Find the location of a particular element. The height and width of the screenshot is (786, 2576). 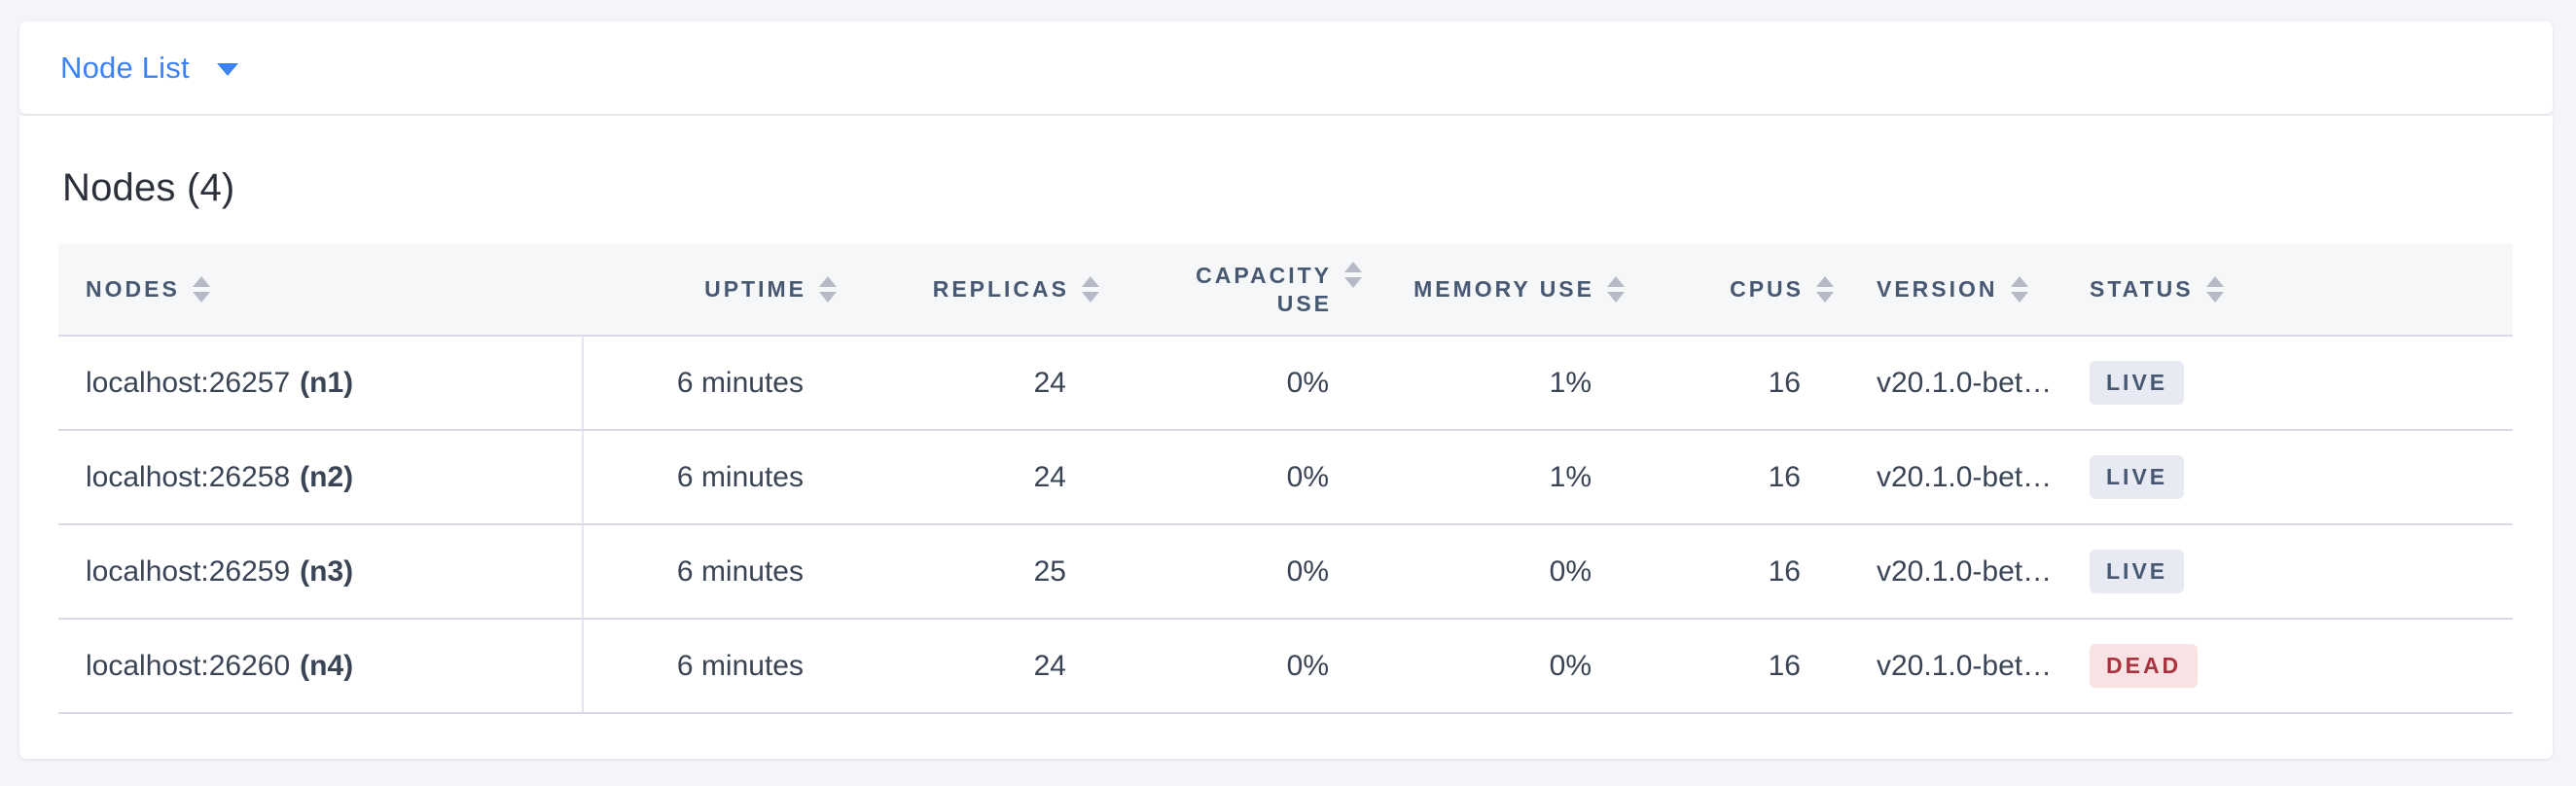

nodes-count-title: Nodes (4) is located at coordinates (148, 187).